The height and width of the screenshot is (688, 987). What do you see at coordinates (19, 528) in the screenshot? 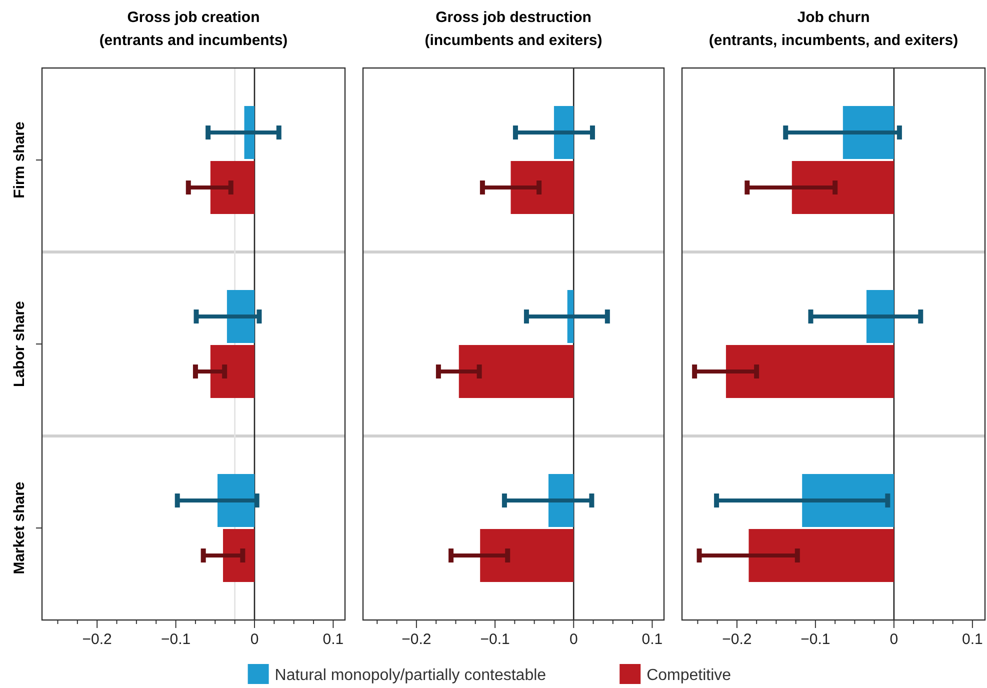
I see `y-tick-label: Market share` at bounding box center [19, 528].